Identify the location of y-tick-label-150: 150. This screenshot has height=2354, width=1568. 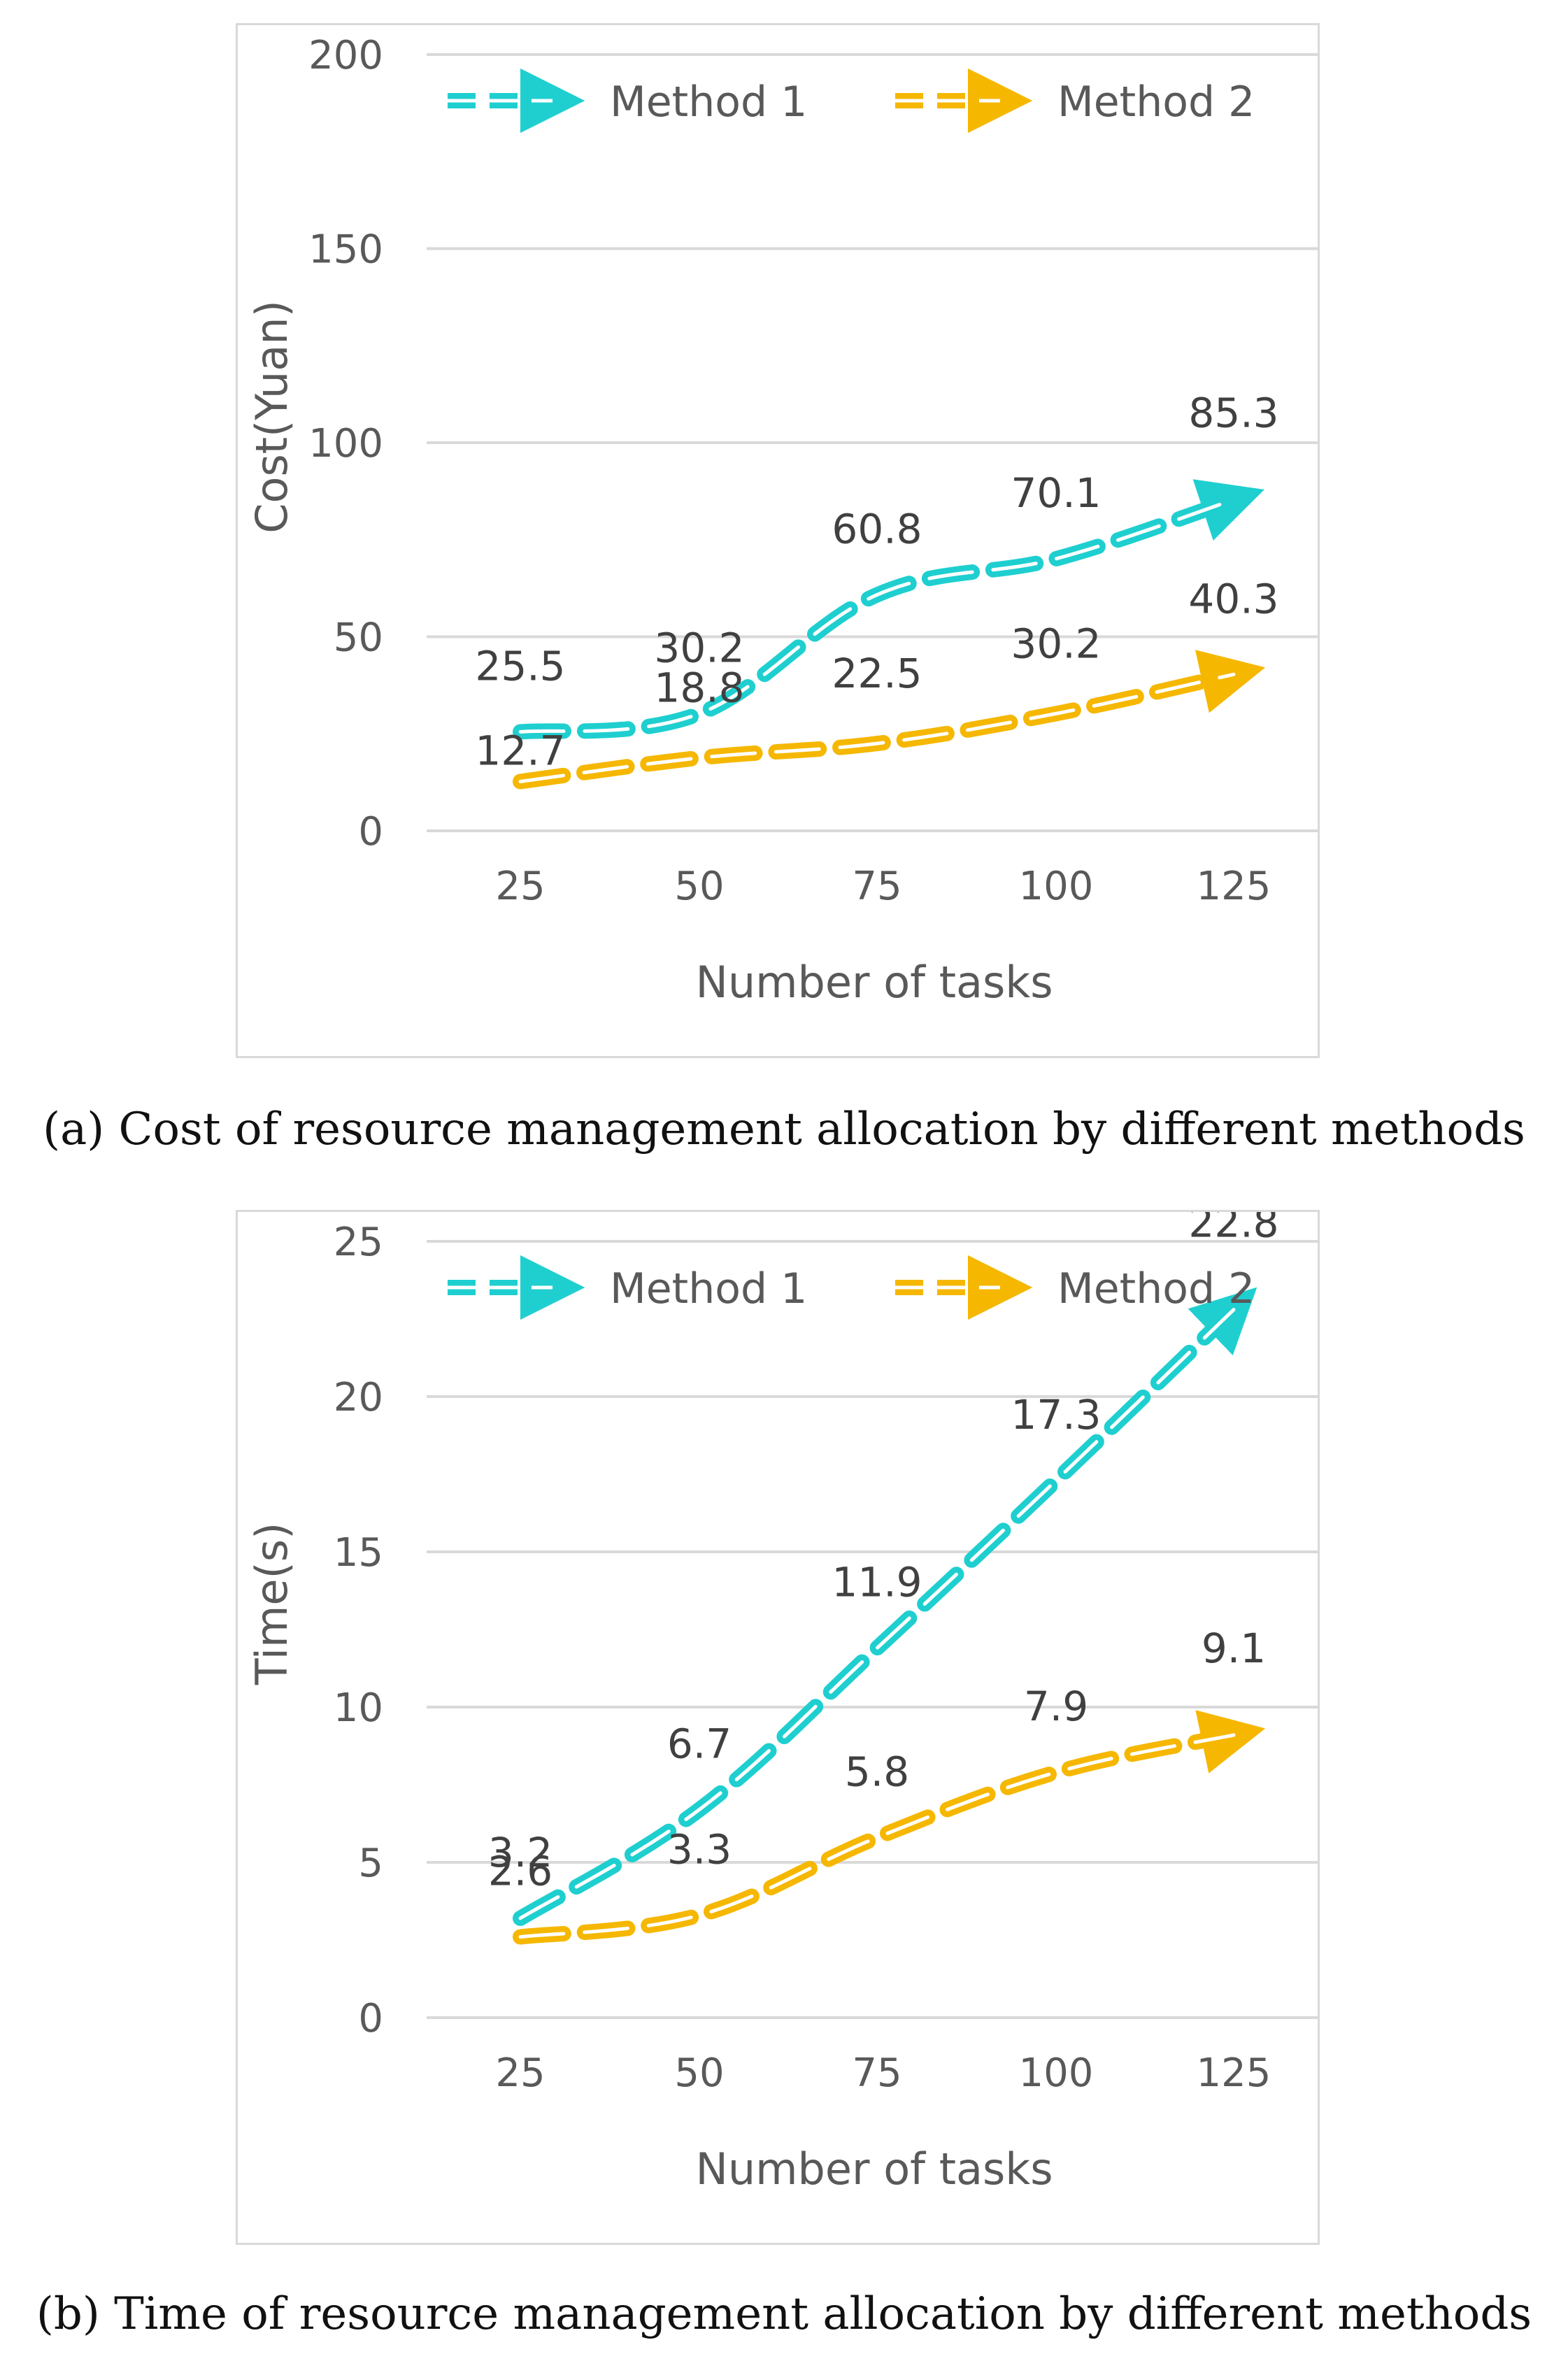
(345, 250).